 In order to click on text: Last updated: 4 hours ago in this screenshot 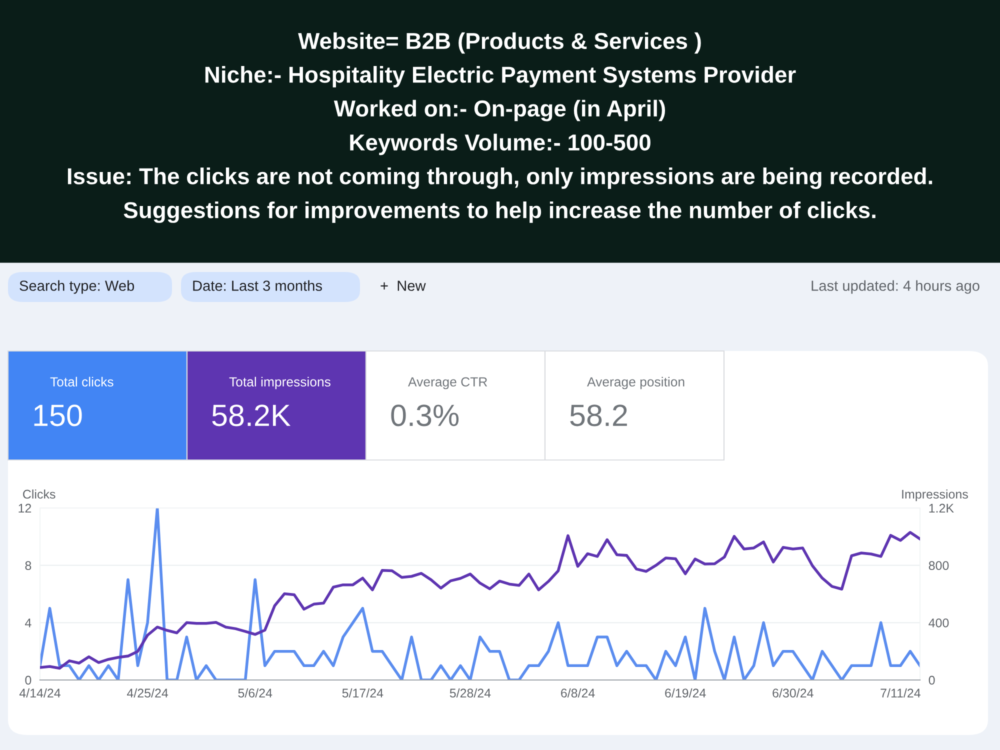, I will do `click(896, 287)`.